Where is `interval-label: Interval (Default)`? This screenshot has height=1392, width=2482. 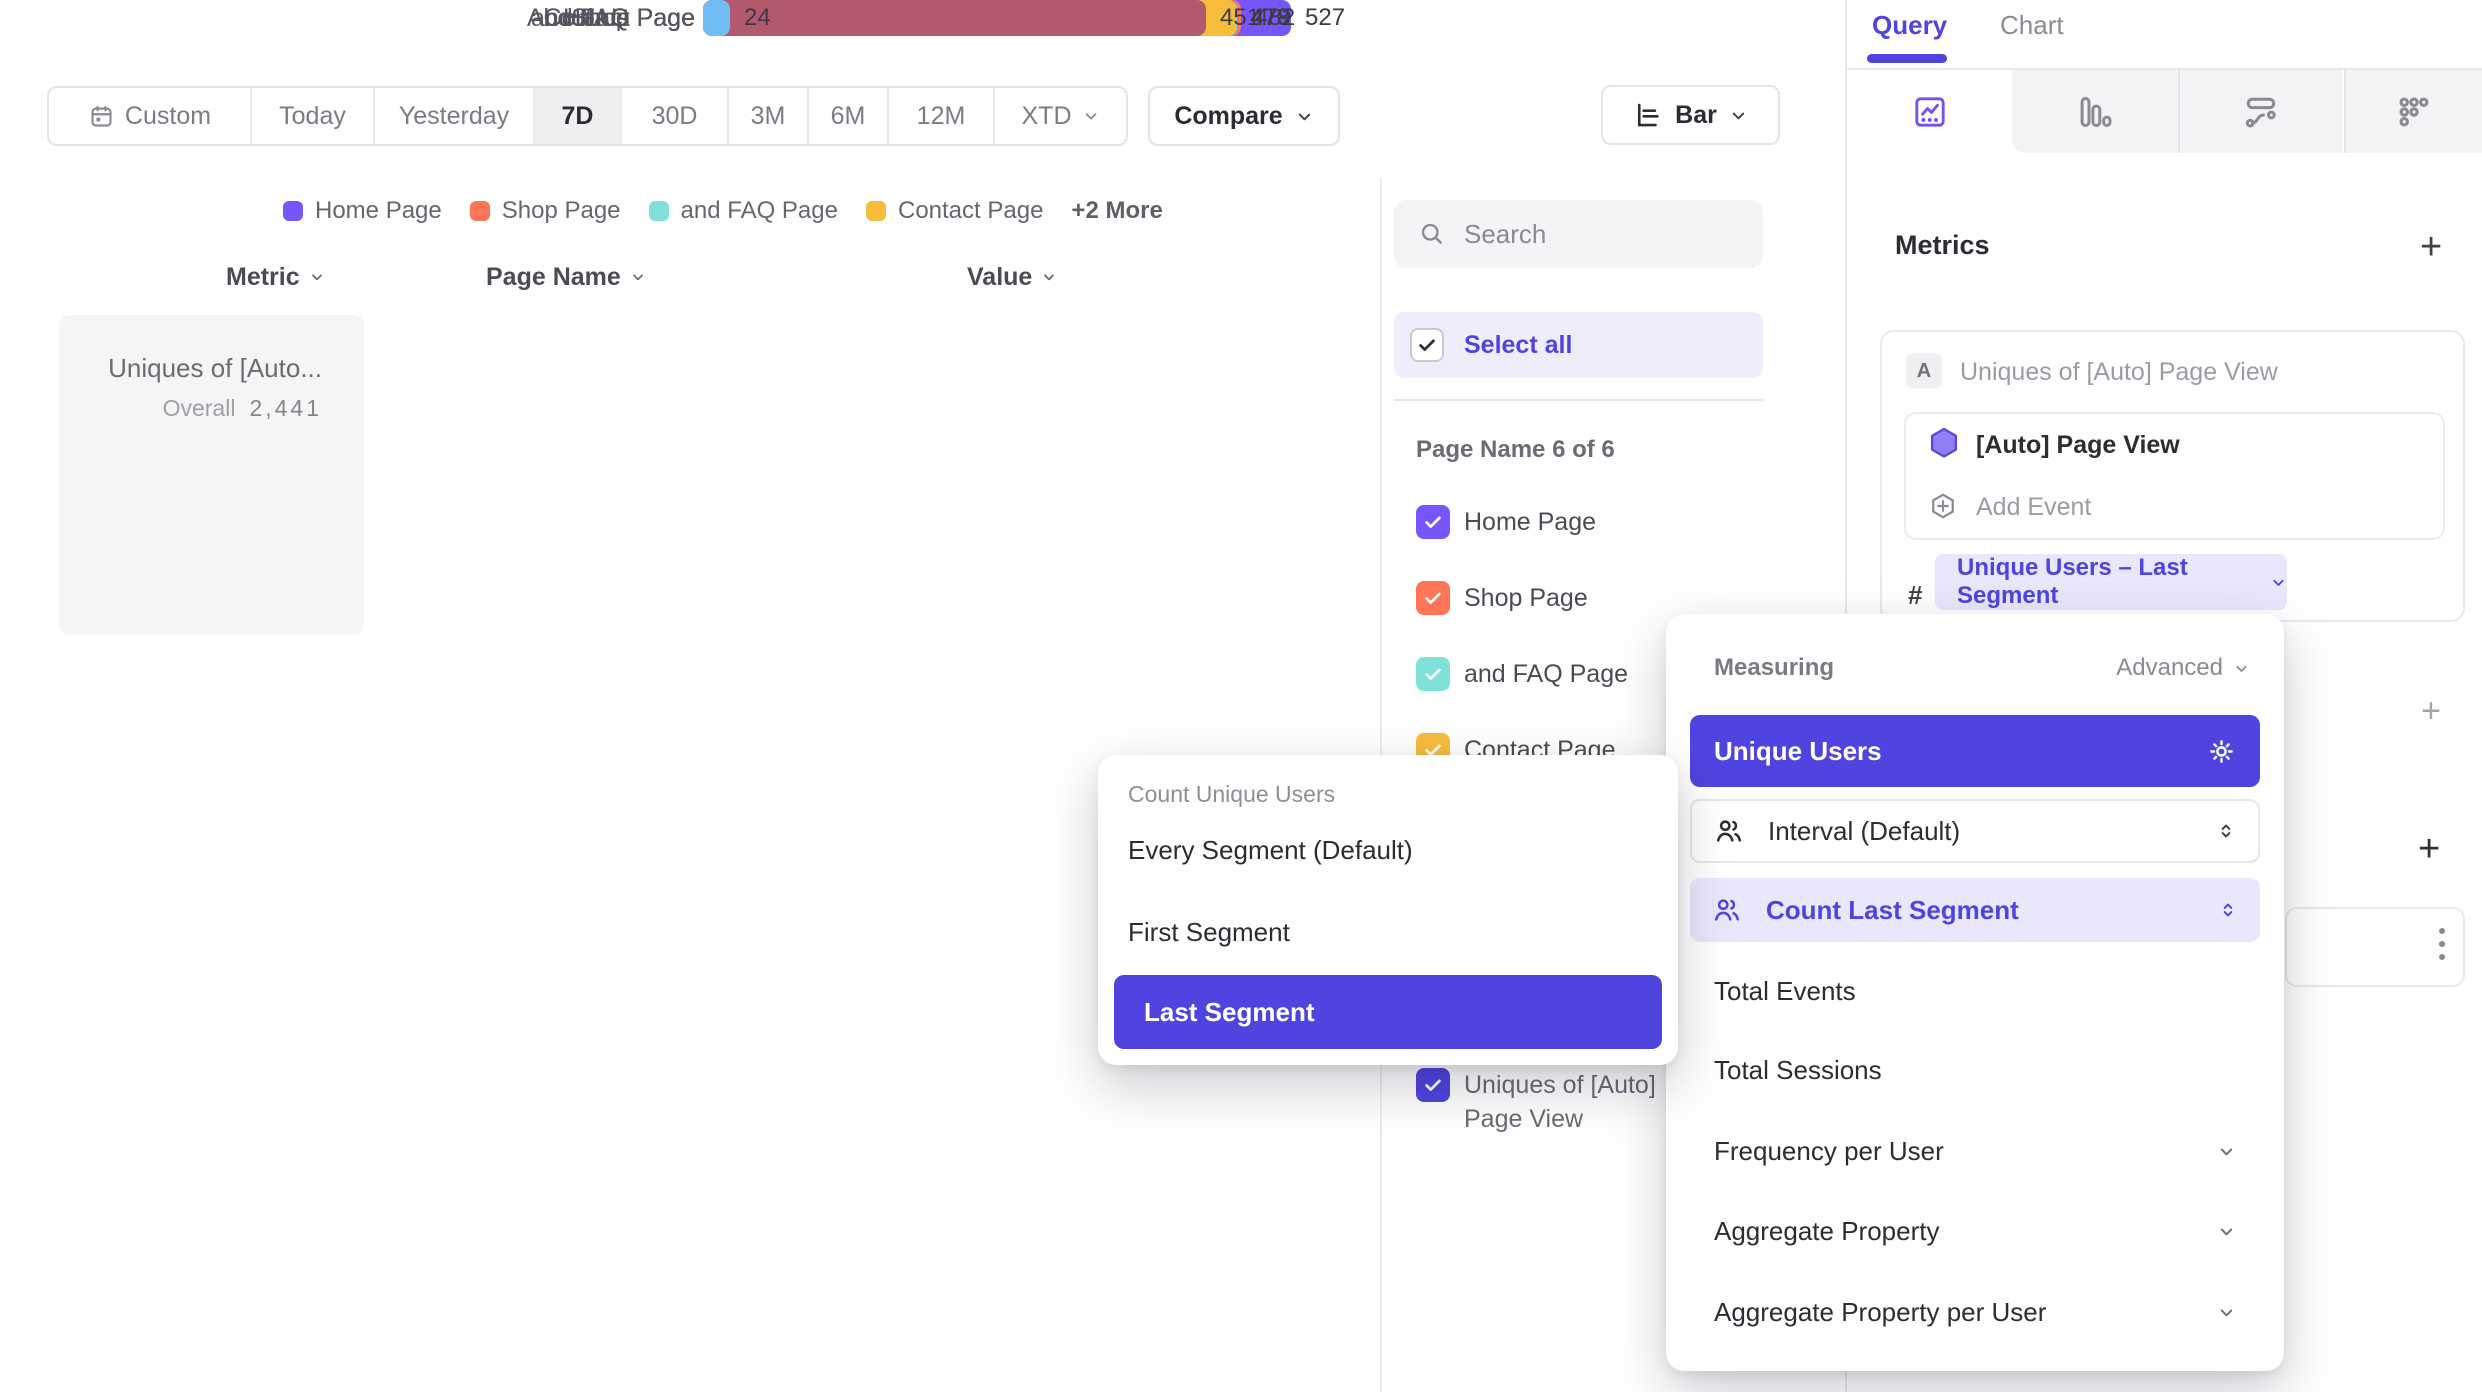 interval-label: Interval (Default) is located at coordinates (1864, 830).